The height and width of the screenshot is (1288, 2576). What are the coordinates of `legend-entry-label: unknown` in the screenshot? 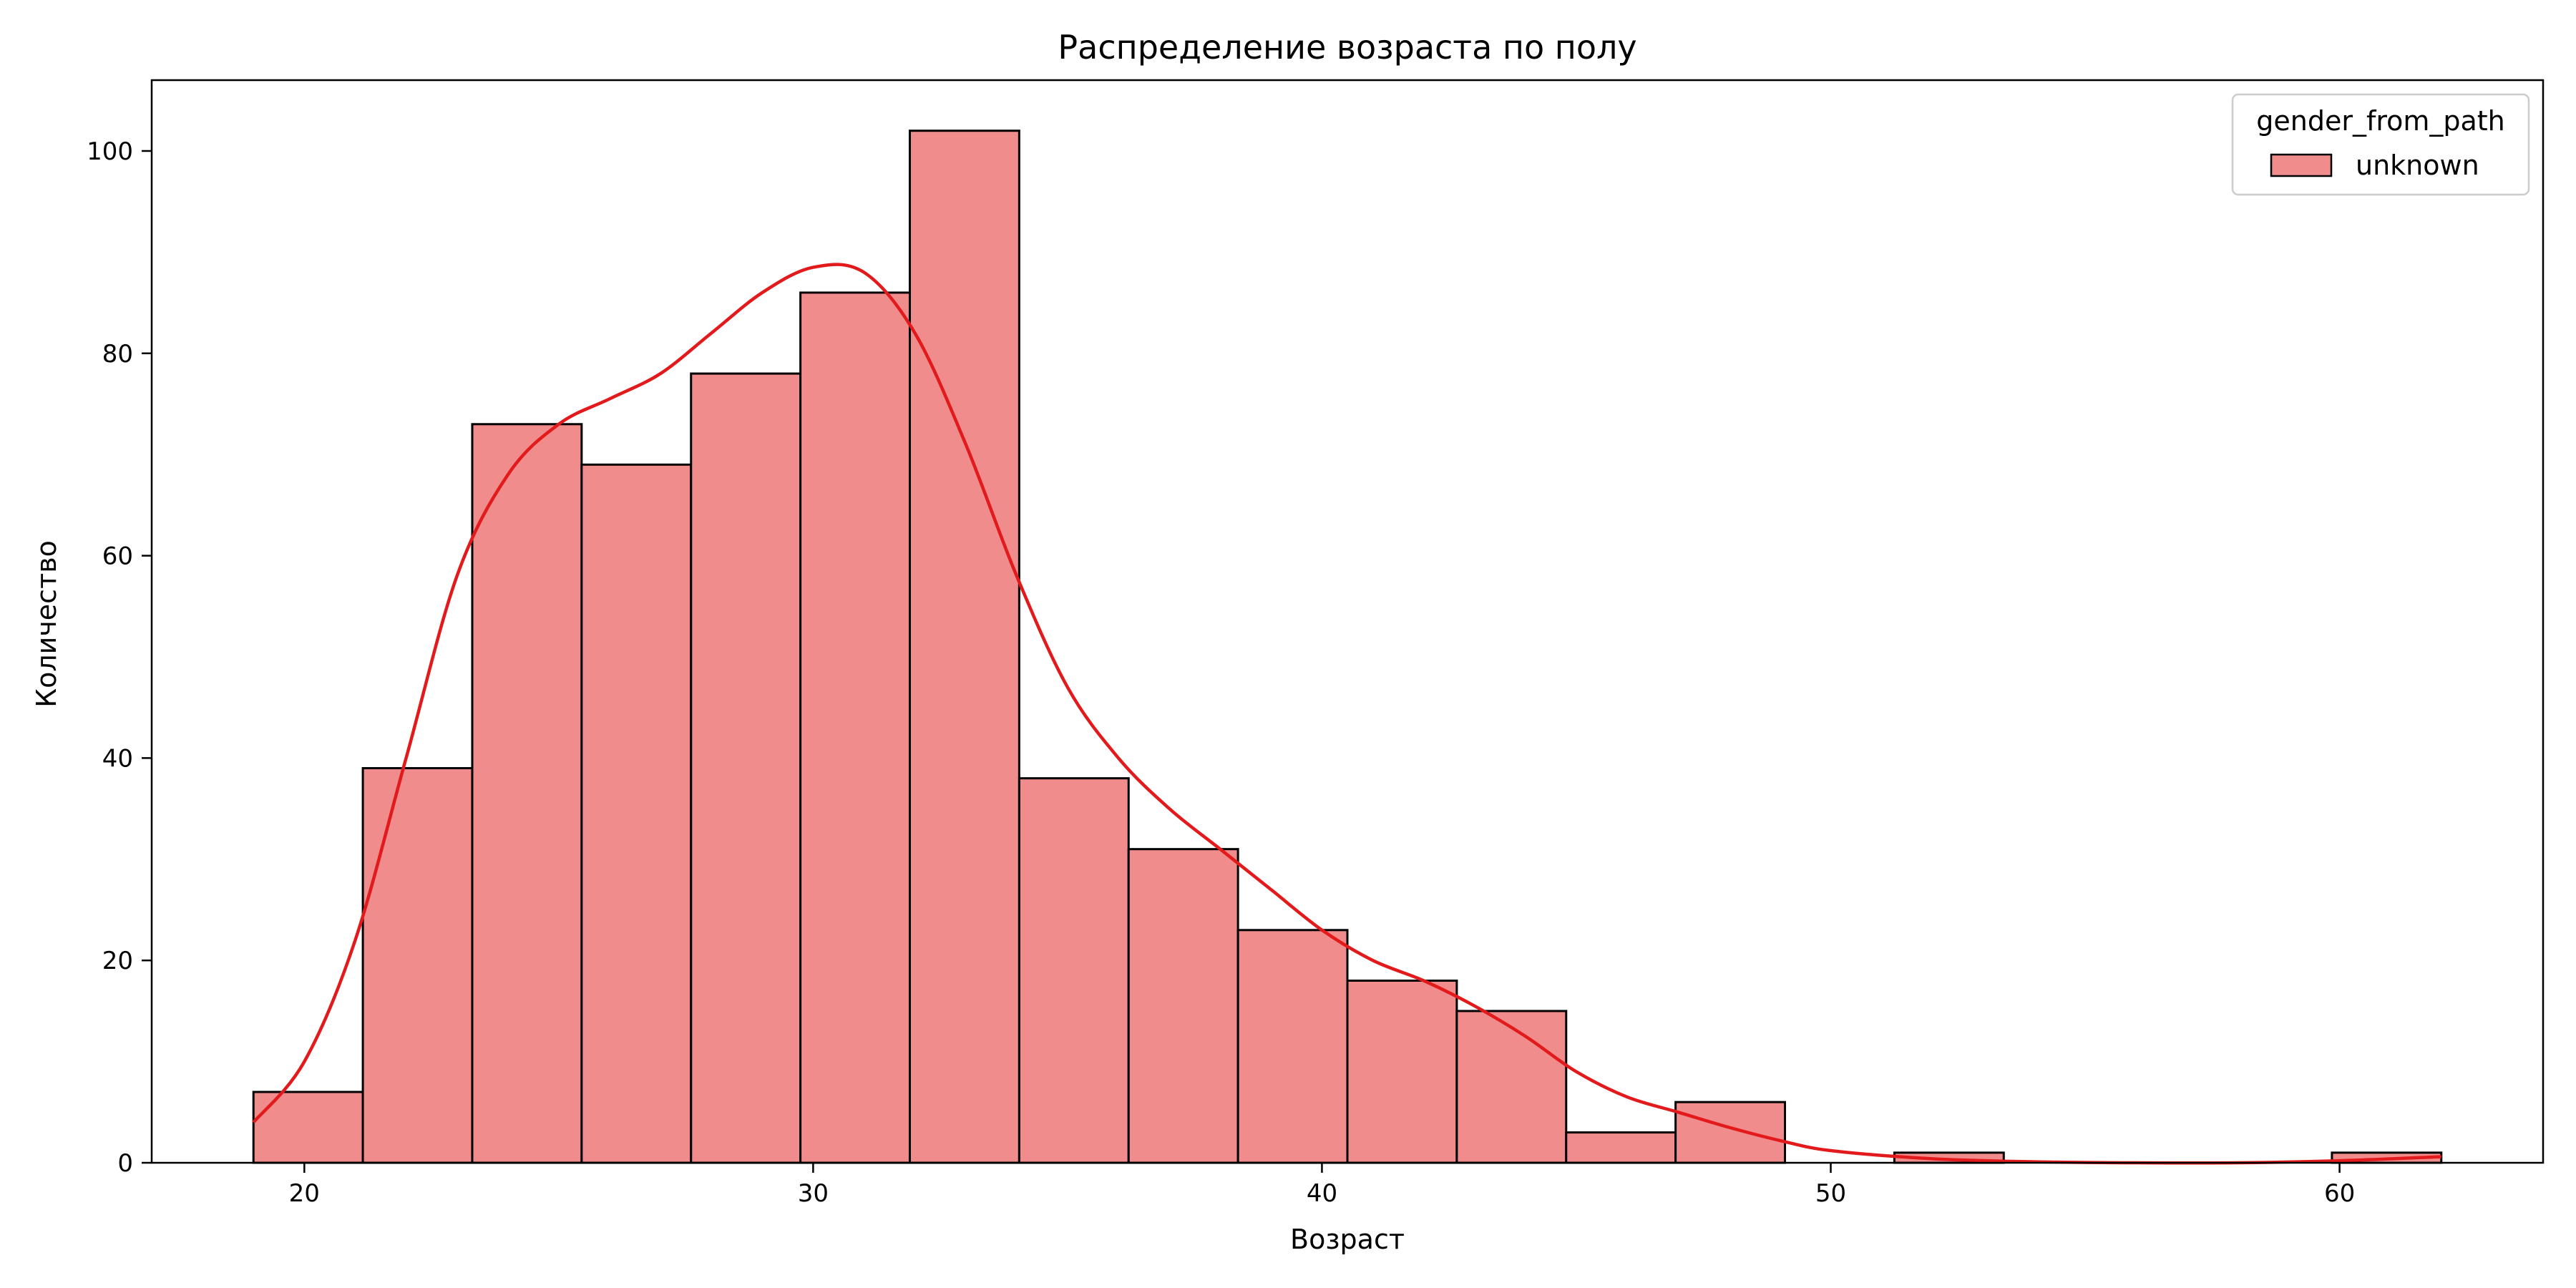 It's located at (2417, 165).